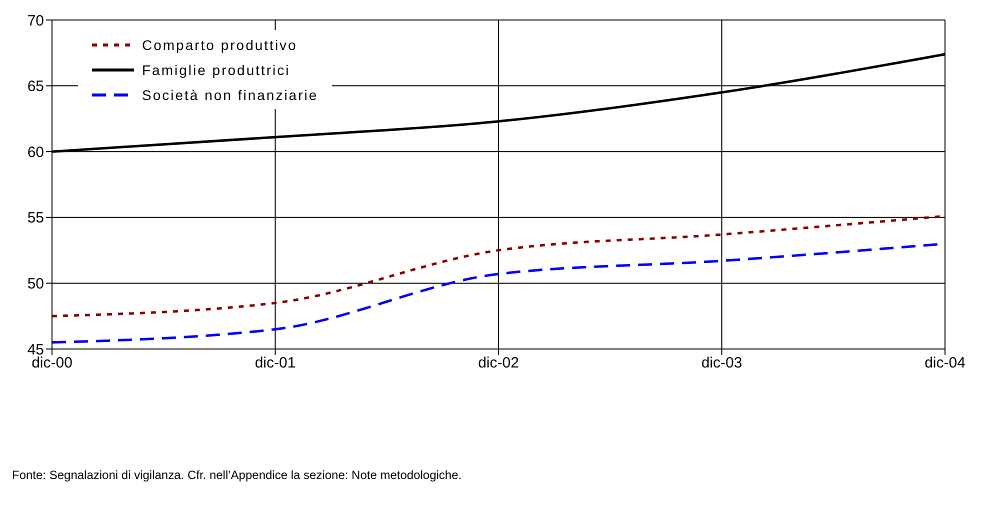  What do you see at coordinates (721, 363) in the screenshot?
I see `x-tick-label: dic-03` at bounding box center [721, 363].